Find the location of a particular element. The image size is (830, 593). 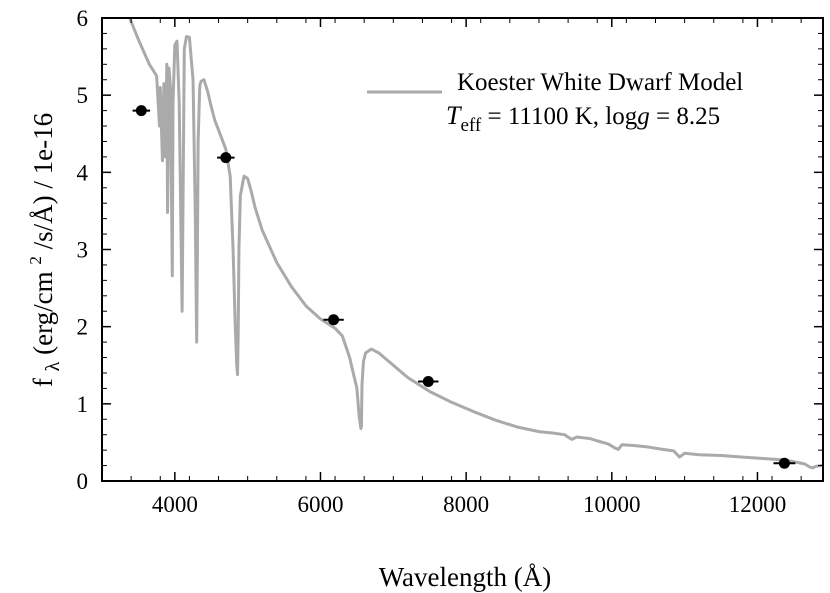

x-axis-label: Wavelength (Å) is located at coordinates (465, 577).